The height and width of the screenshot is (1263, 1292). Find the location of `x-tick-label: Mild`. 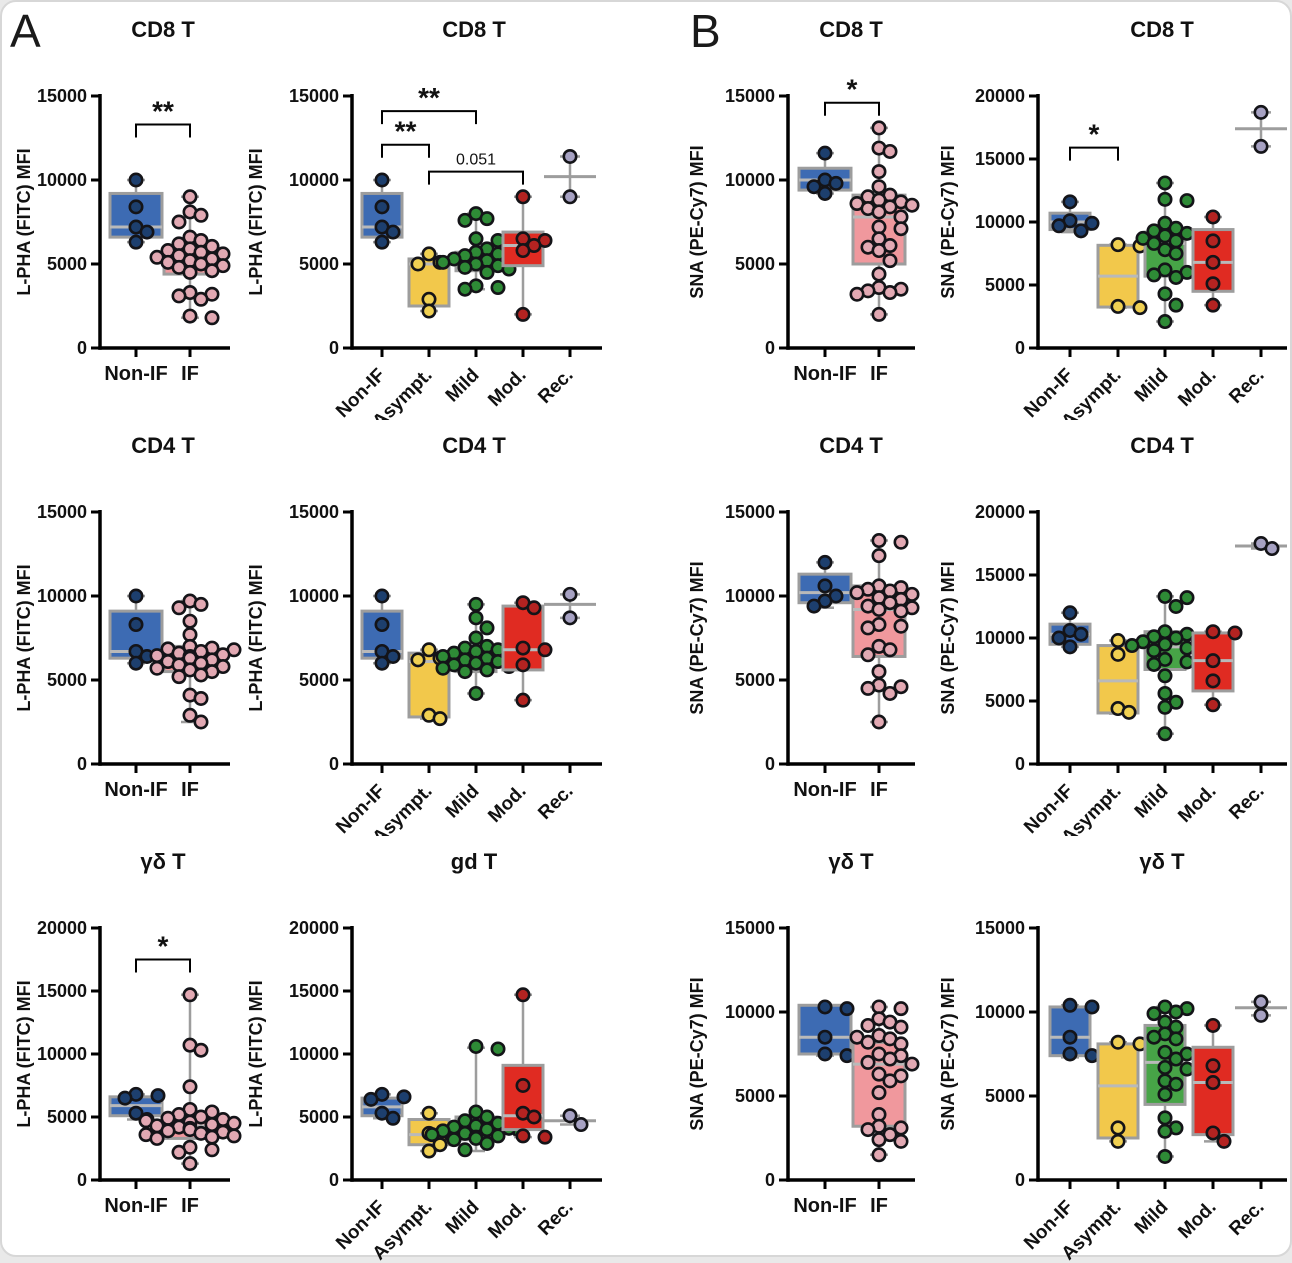

x-tick-label: Mild is located at coordinates (1152, 802).